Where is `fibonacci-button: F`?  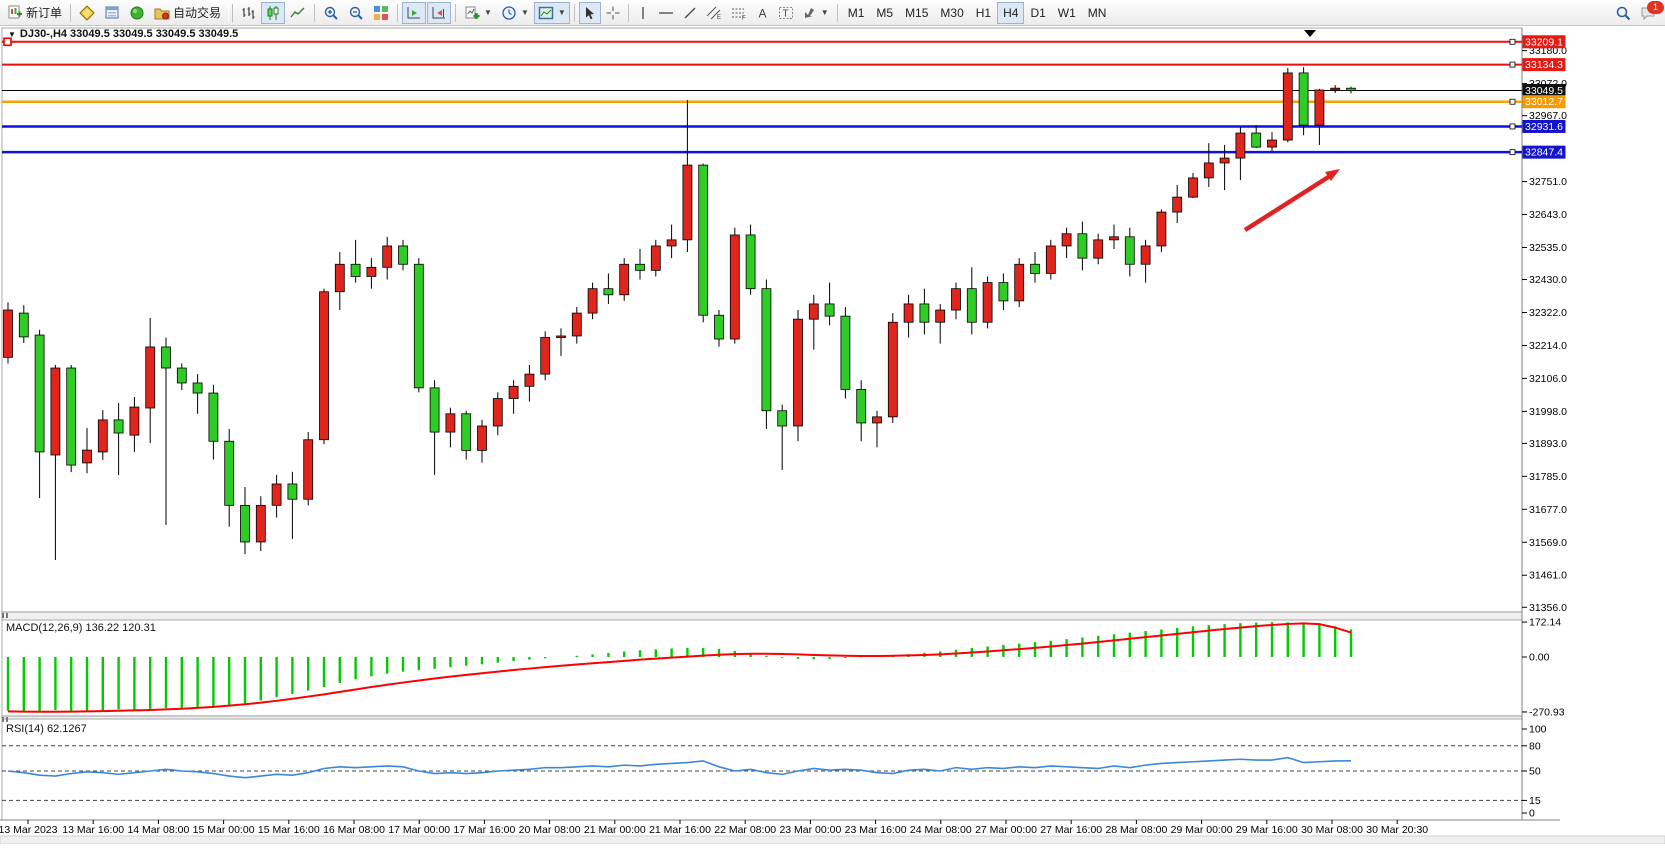
fibonacci-button: F is located at coordinates (739, 13).